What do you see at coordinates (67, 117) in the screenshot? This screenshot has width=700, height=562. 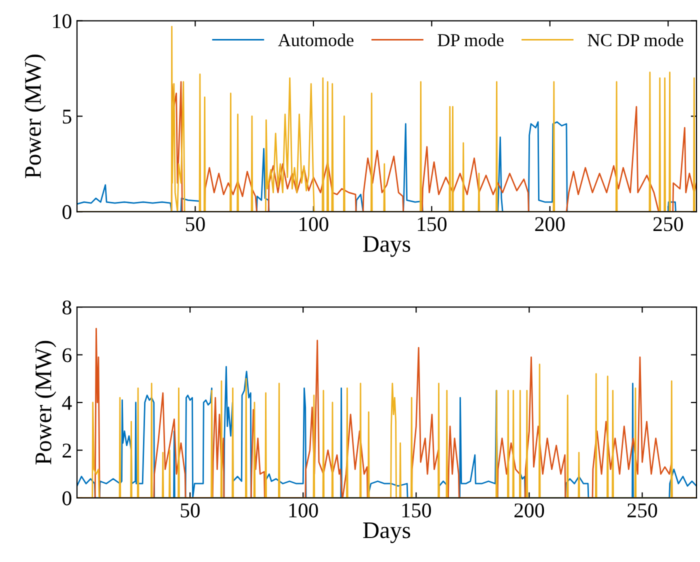 I see `y-tick-label: 5` at bounding box center [67, 117].